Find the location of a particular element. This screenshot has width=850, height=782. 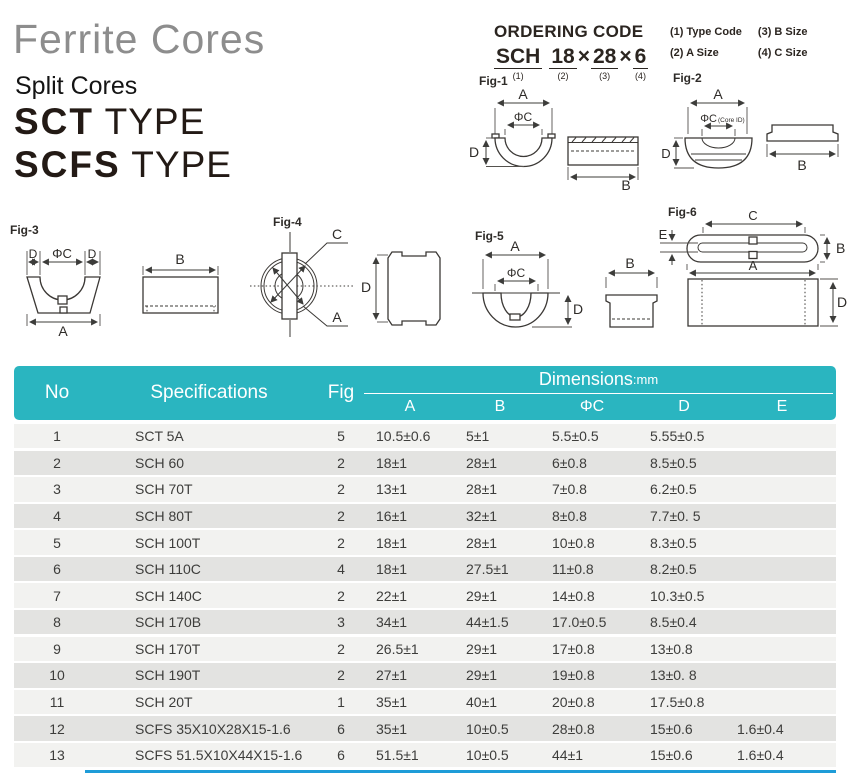

cell-no: 8 is located at coordinates (57, 622).